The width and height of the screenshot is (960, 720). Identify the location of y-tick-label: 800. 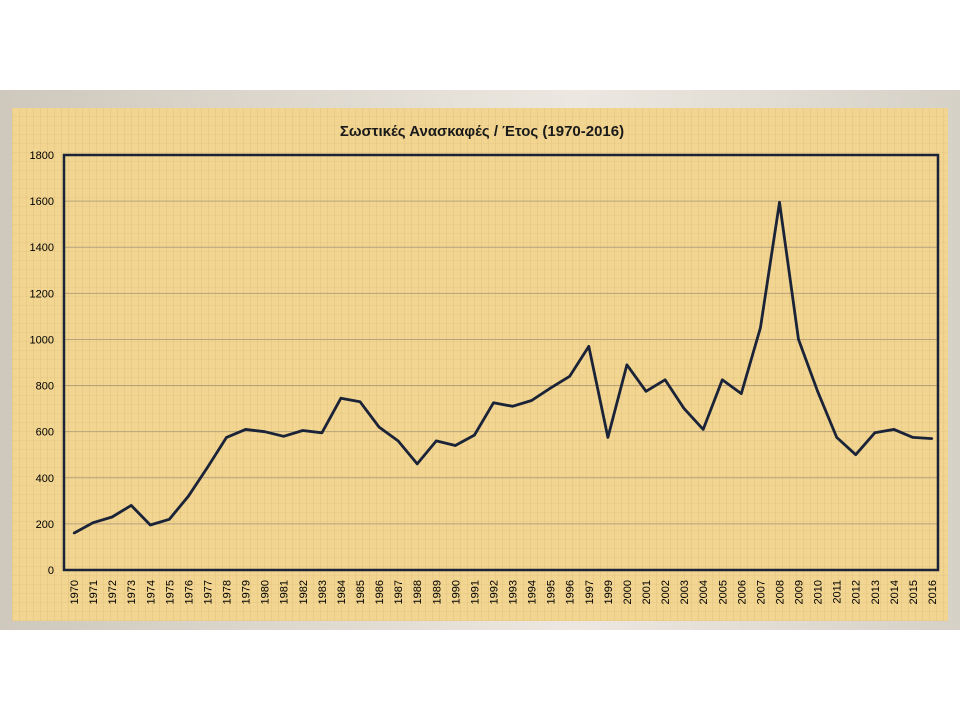
(45, 387).